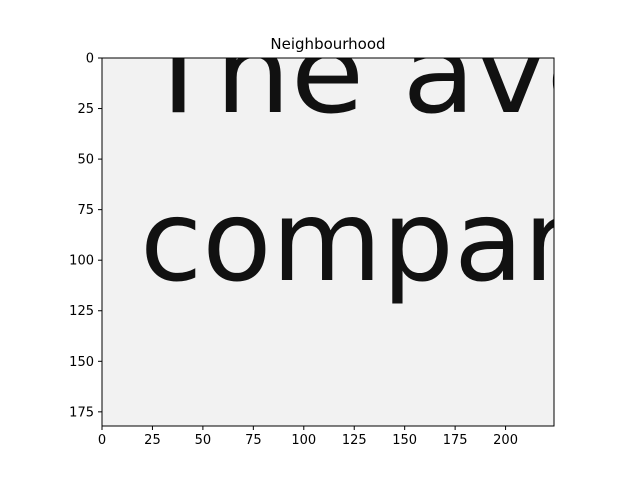 This screenshot has height=480, width=640. I want to click on y-tick-label: 175, so click(81, 412).